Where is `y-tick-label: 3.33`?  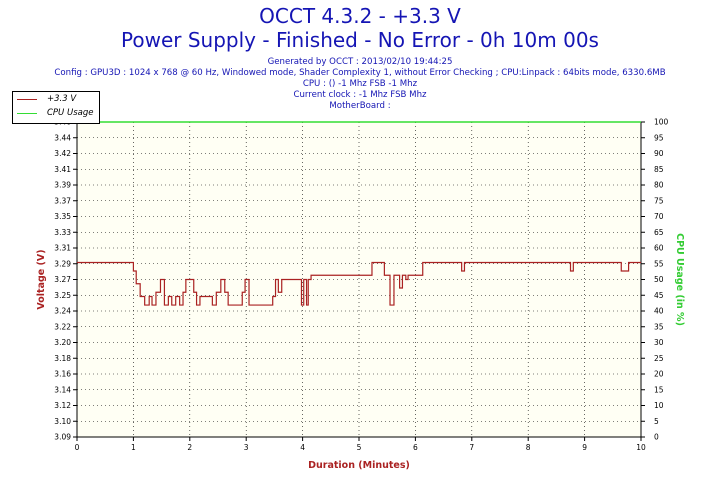 y-tick-label: 3.33 is located at coordinates (62, 232).